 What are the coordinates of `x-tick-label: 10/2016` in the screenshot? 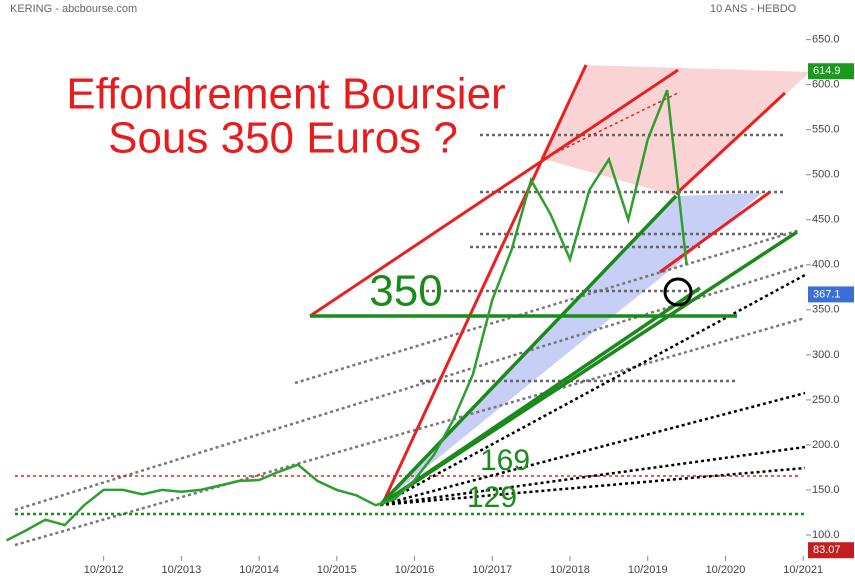 It's located at (415, 570).